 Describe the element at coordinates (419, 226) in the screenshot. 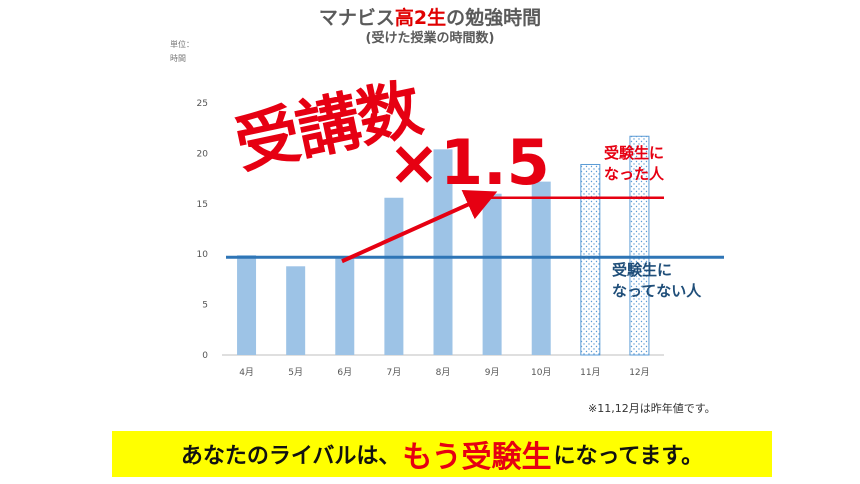

I see `increase-arrow` at that location.